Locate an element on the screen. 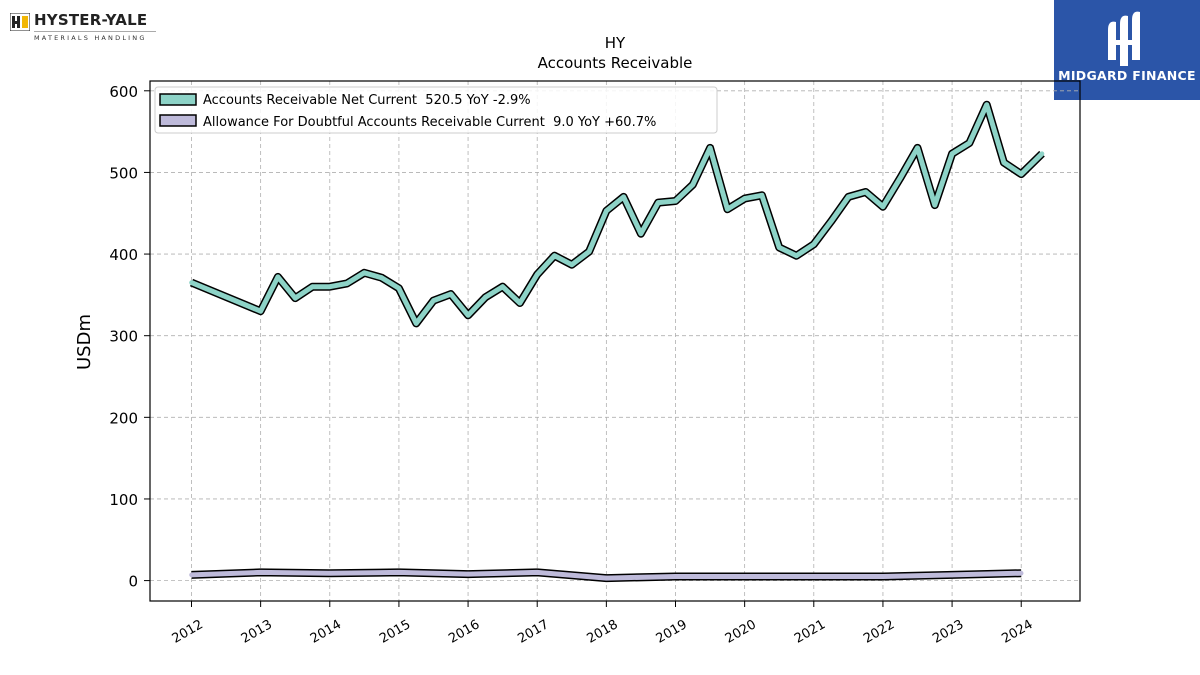  company-logo: HYSTER-YALE MATERIALS HANDLING is located at coordinates (85, 28).